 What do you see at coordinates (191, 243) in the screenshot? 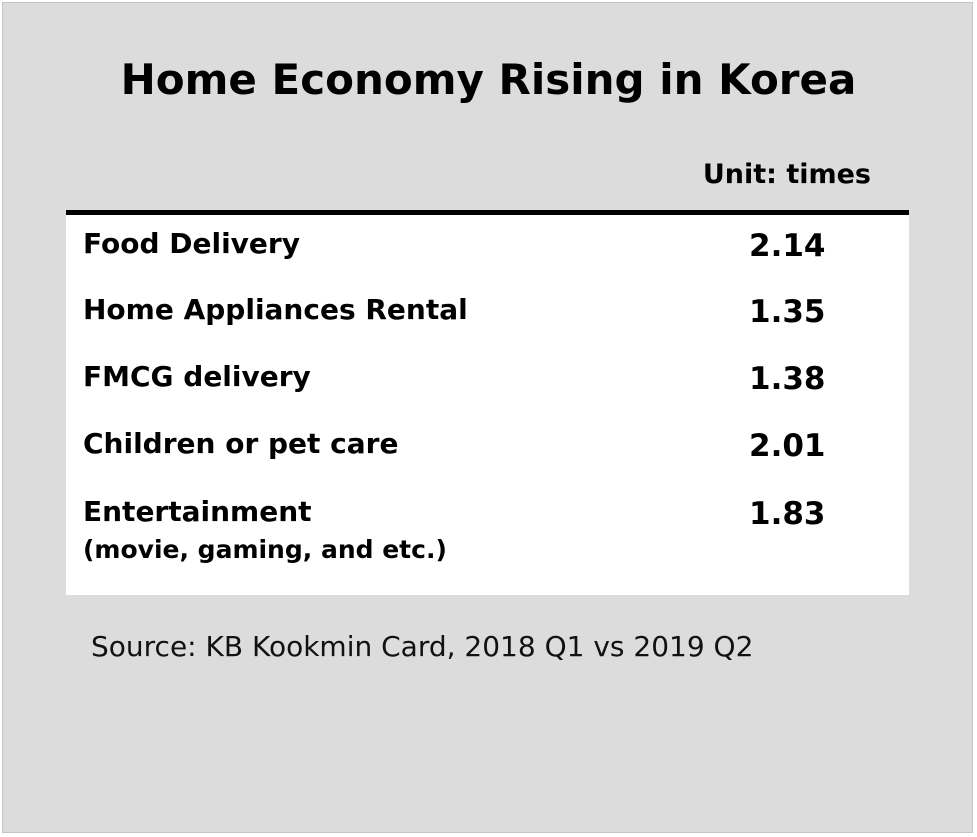
I see `row-label: Food Delivery` at bounding box center [191, 243].